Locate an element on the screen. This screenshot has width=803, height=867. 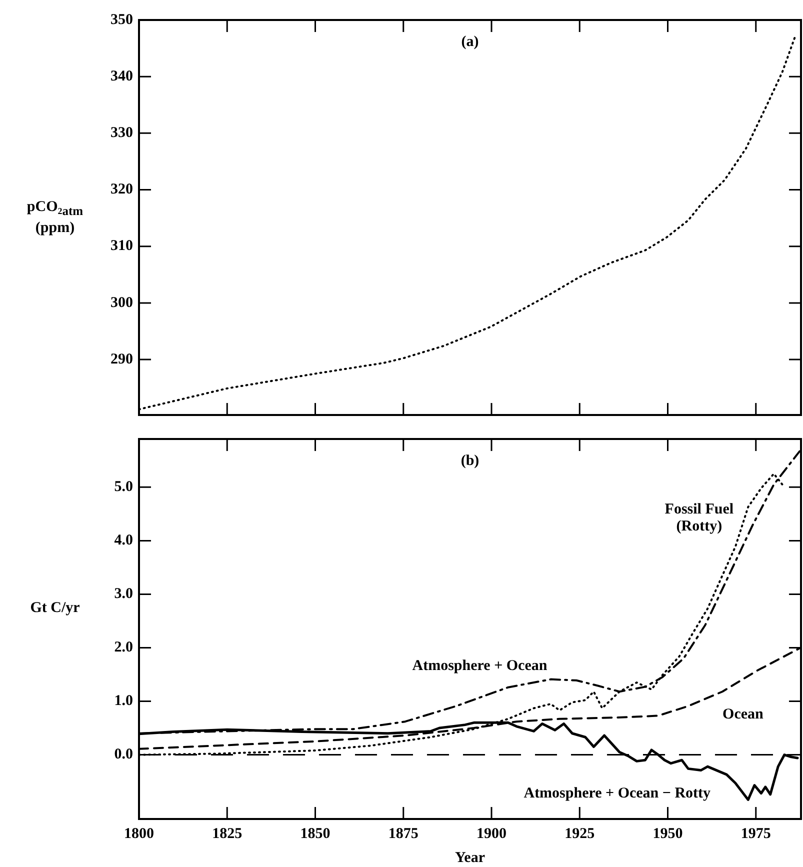
y-tick-label: 320 is located at coordinates (121, 190).